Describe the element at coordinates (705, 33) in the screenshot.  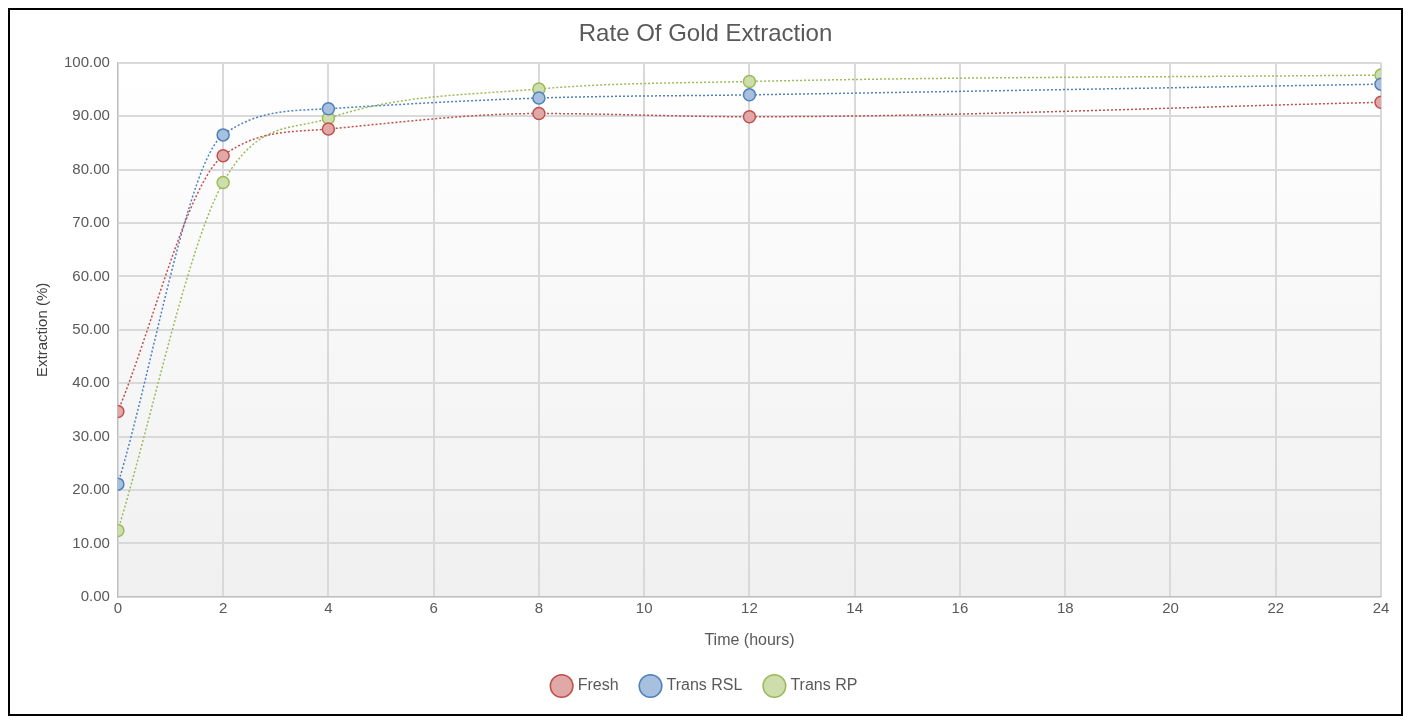
I see `chart-title: Rate Of Gold Extraction` at that location.